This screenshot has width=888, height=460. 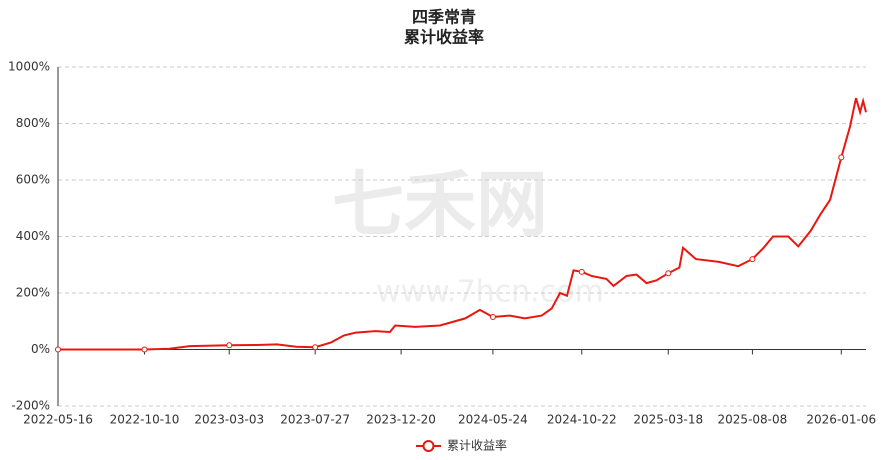 I want to click on y-tick-label: 600%, so click(x=33, y=180).